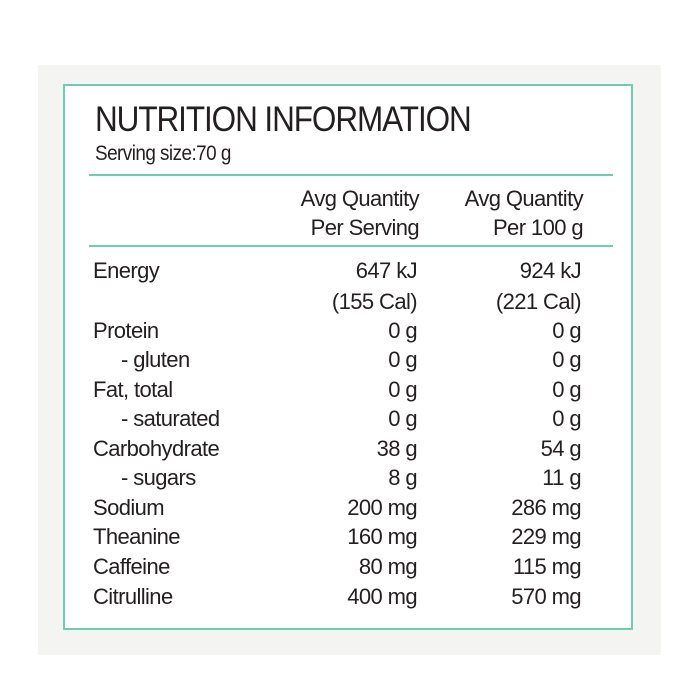 This screenshot has height=700, width=700. What do you see at coordinates (538, 227) in the screenshot?
I see `column-header-line: Per 100 g` at bounding box center [538, 227].